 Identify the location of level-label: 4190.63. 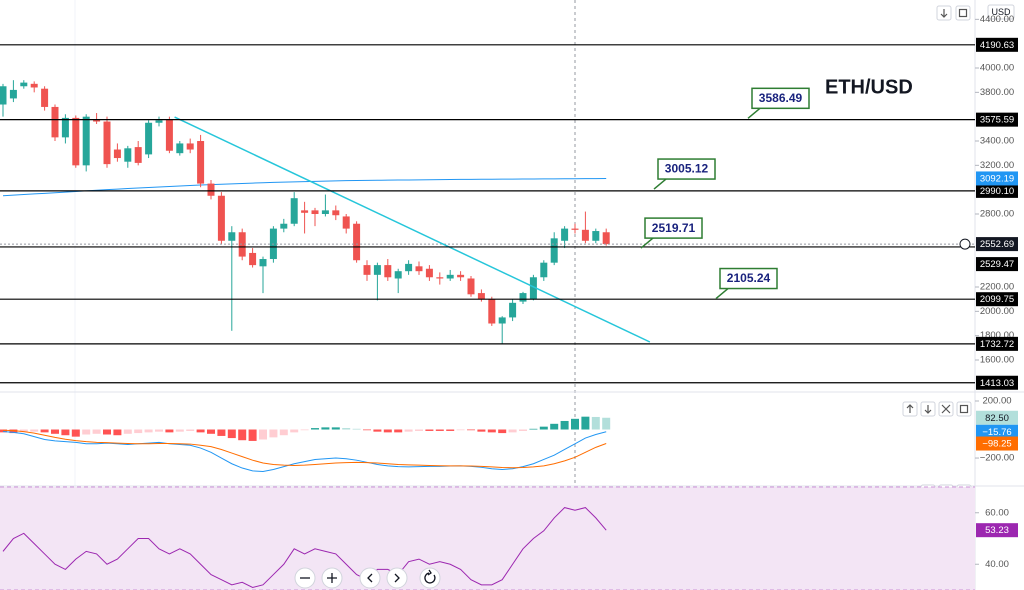
(997, 45).